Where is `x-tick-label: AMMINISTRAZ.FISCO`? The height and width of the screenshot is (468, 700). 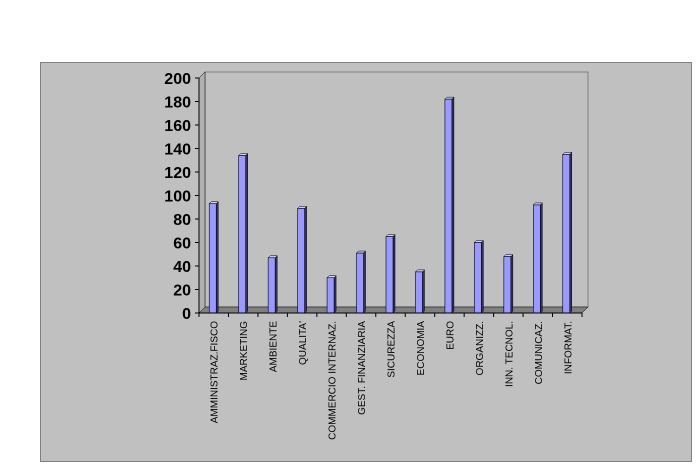 x-tick-label: AMMINISTRAZ.FISCO is located at coordinates (215, 372).